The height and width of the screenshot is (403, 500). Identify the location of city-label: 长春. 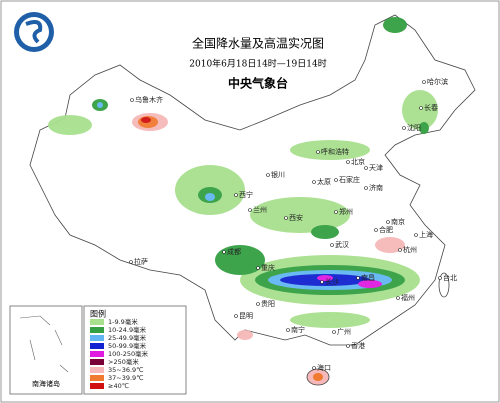
(431, 107).